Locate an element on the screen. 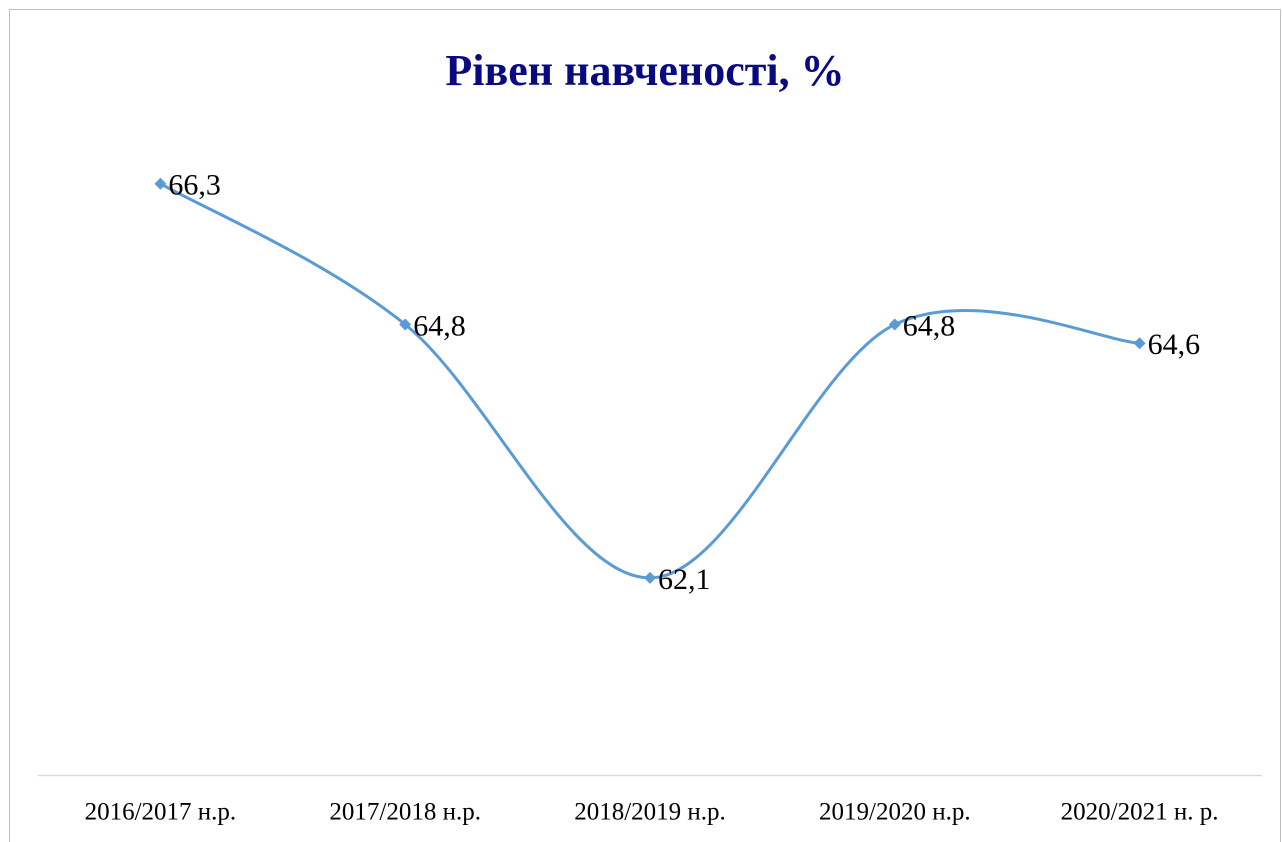 Image resolution: width=1282 pixels, height=842 pixels. x-tick-label: 2017/2018 н.р. is located at coordinates (405, 812).